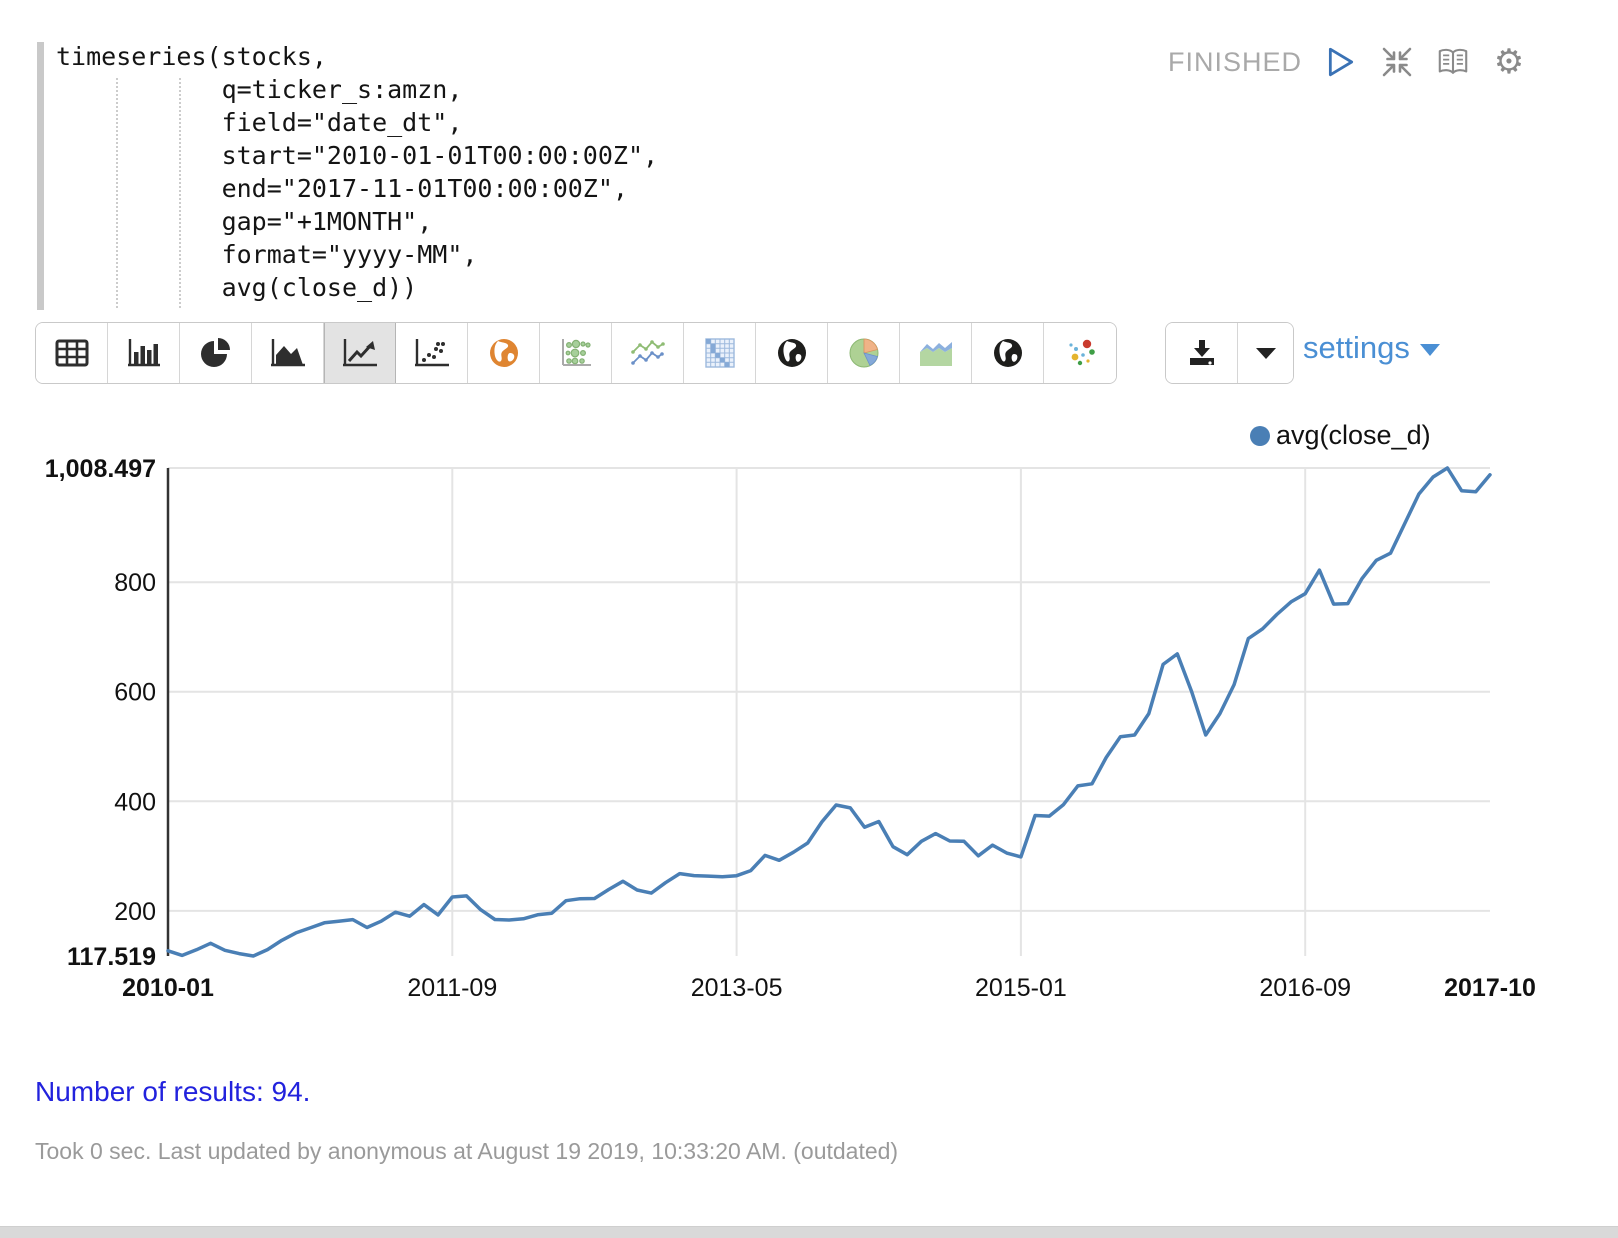 The image size is (1618, 1238). Describe the element at coordinates (1080, 353) in the screenshot. I see `scatter-color-icon` at that location.